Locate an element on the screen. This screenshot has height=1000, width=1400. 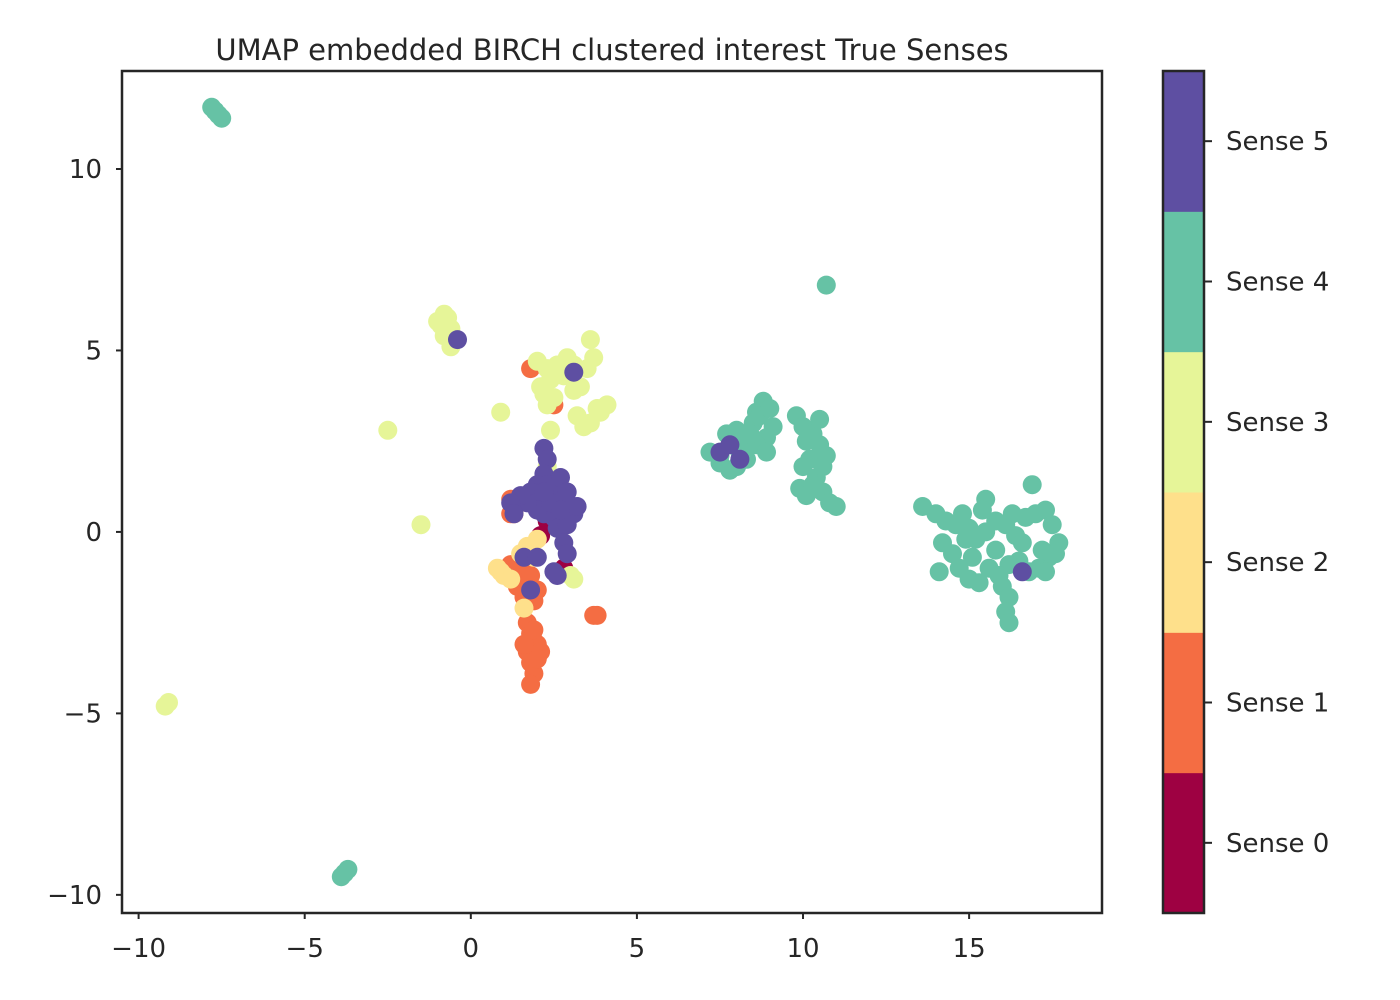
y-tick-label: 10 is located at coordinates (85, 170).